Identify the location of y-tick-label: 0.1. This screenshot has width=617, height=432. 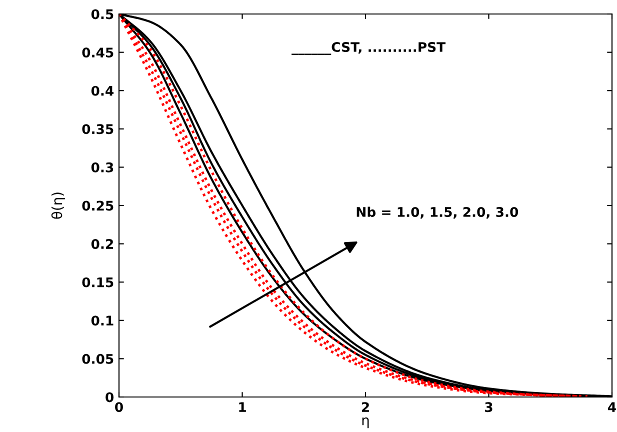
(102, 321).